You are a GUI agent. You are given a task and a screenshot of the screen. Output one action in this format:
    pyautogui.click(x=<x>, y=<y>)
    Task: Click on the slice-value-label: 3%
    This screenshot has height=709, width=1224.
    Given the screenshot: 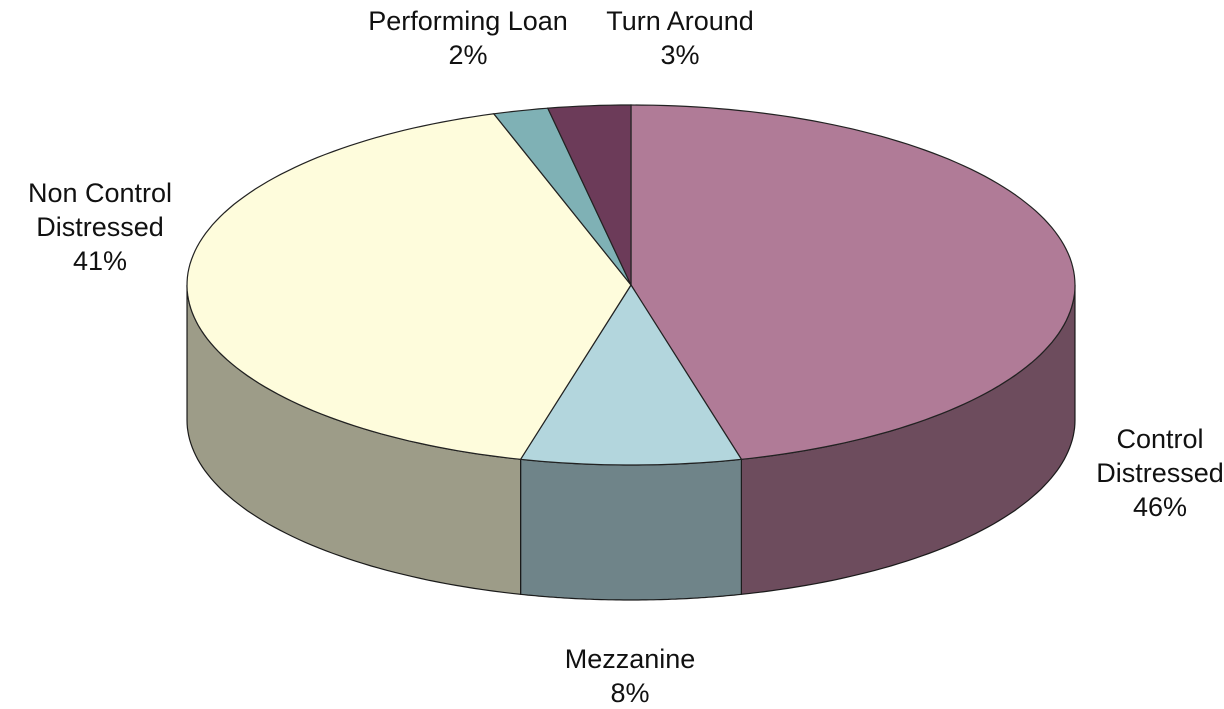 What is the action you would take?
    pyautogui.click(x=679, y=55)
    